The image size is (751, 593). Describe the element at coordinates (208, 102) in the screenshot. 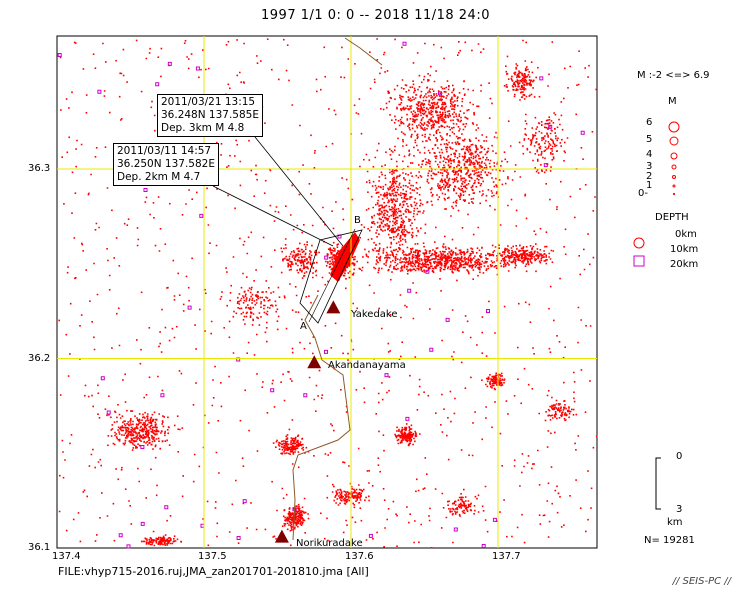

I see `callout-date: 2011/03/21 13:15` at that location.